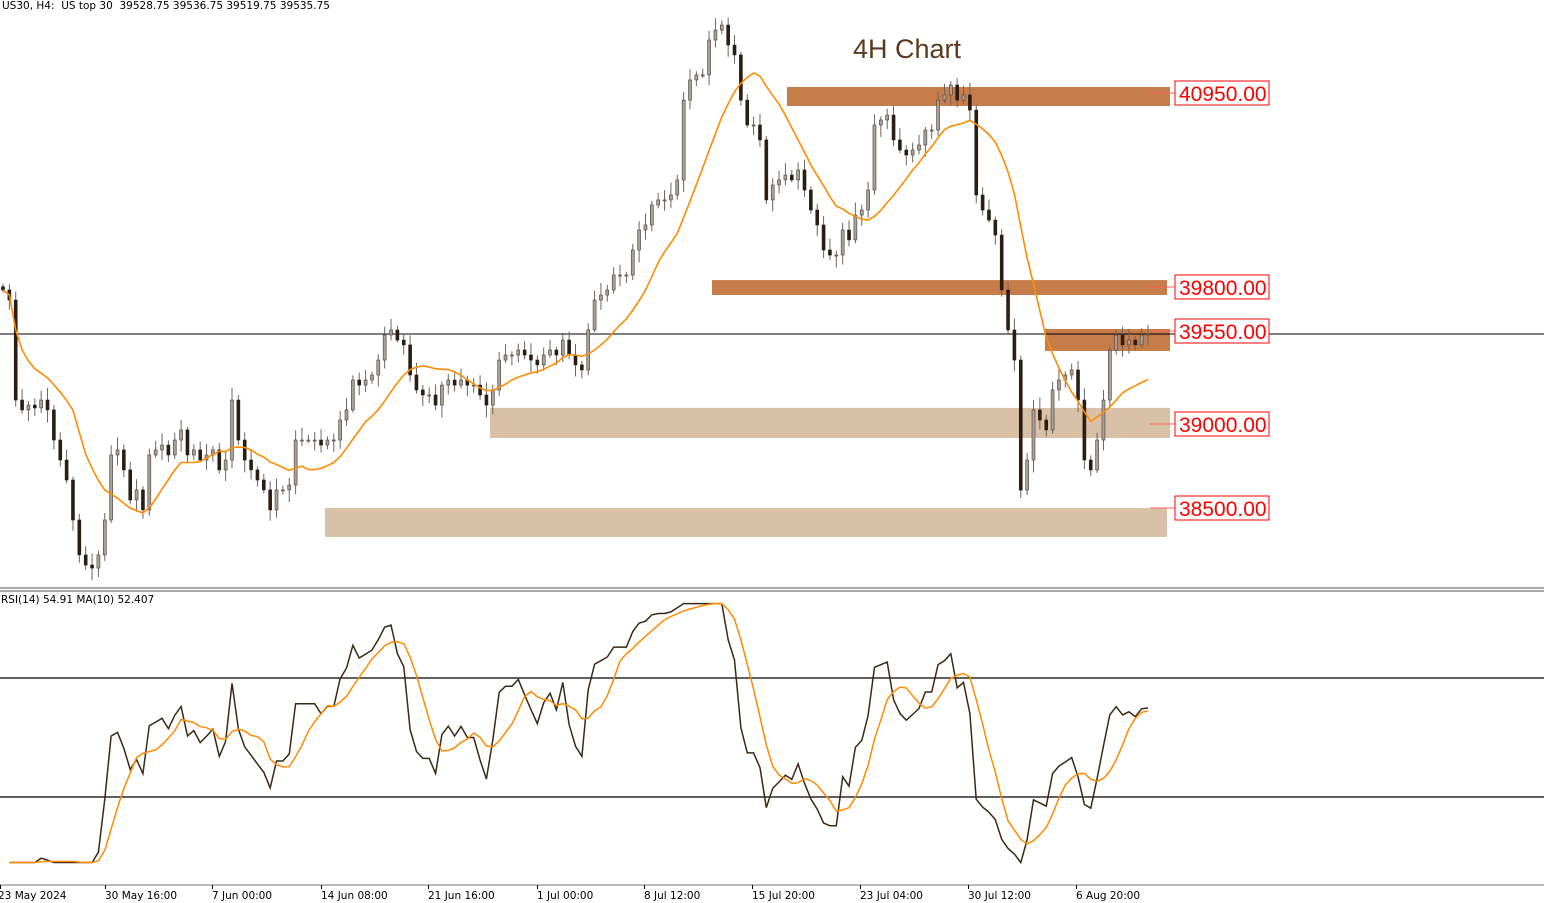 The height and width of the screenshot is (903, 1544). I want to click on ohlc-high: 39536.75, so click(198, 6).